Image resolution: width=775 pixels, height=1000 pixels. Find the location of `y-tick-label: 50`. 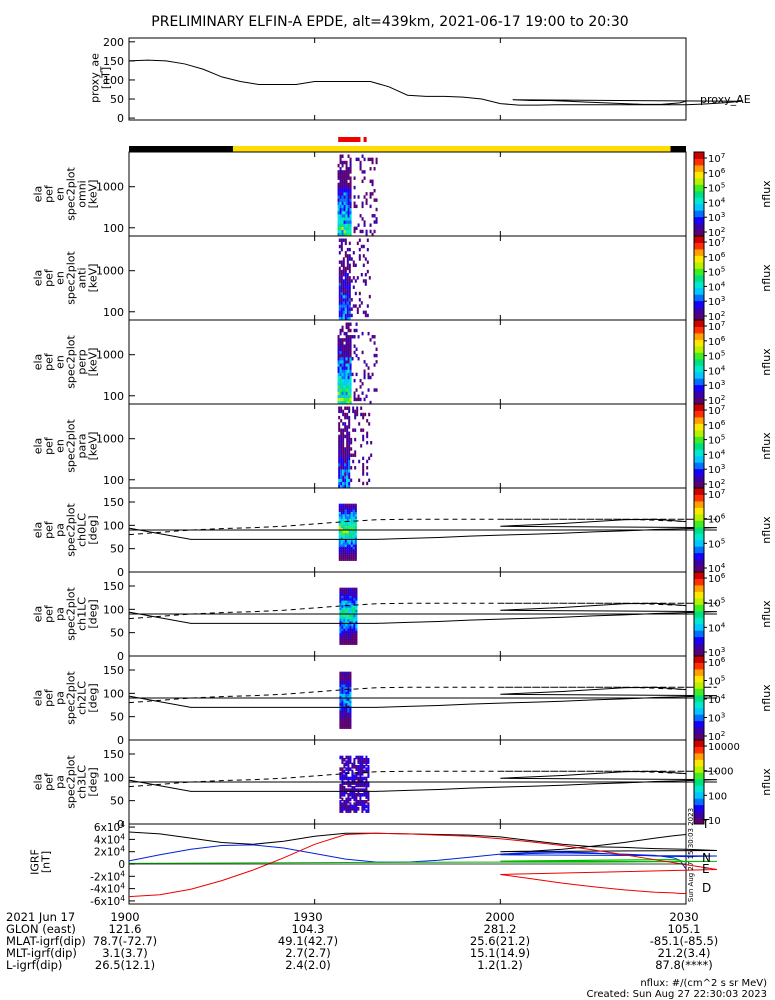

y-tick-label: 50 is located at coordinates (117, 633).